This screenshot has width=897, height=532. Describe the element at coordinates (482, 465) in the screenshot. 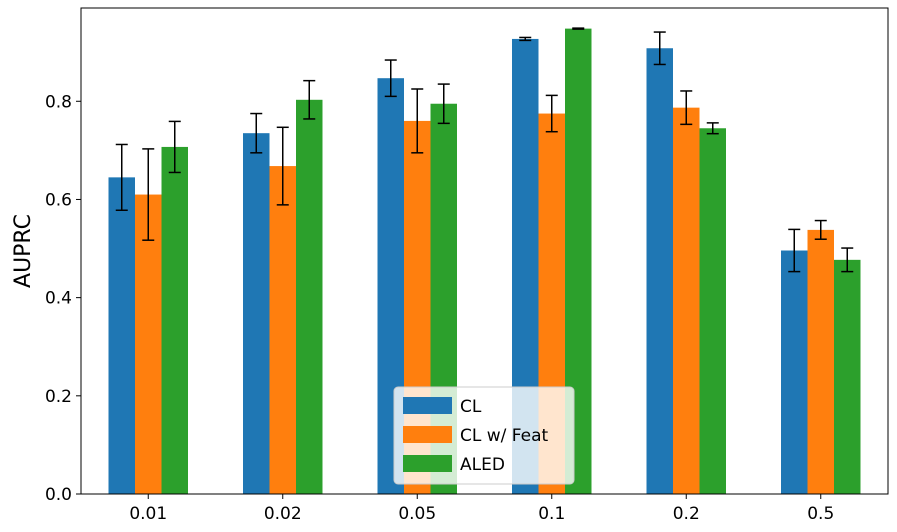

I see `legend-label-aled: ALED` at that location.